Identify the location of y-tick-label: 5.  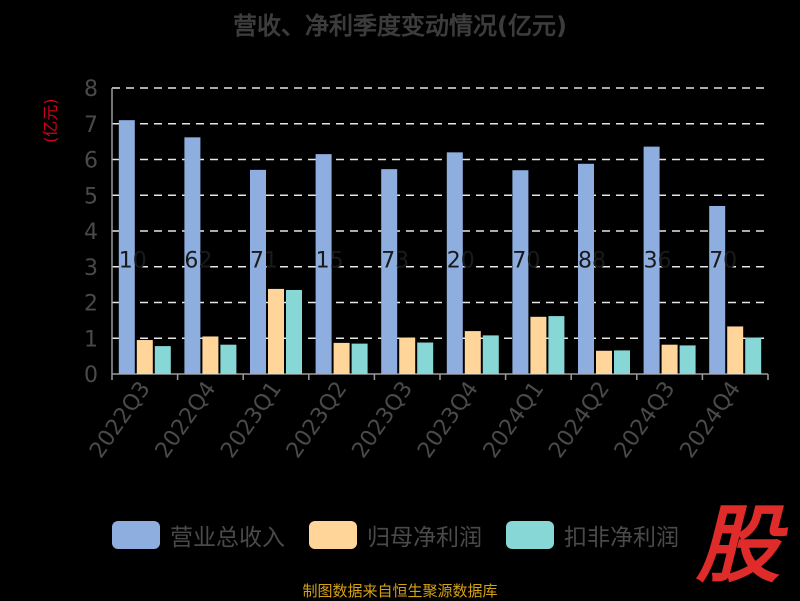
(91, 196).